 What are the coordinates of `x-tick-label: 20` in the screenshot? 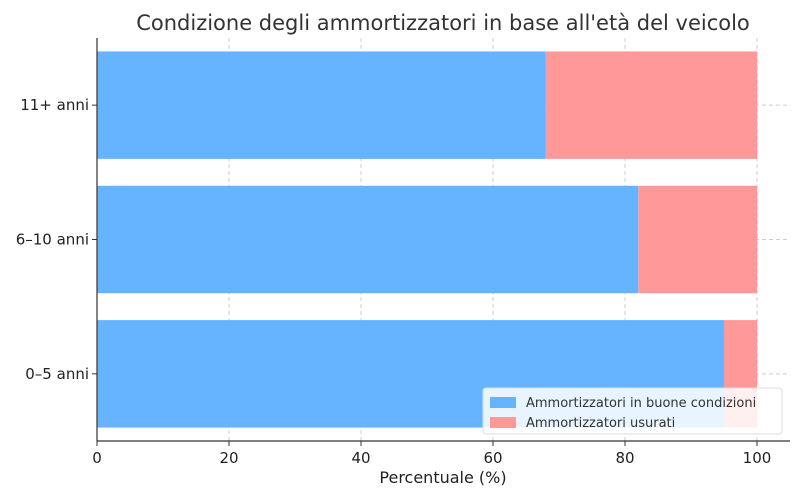 It's located at (228, 458).